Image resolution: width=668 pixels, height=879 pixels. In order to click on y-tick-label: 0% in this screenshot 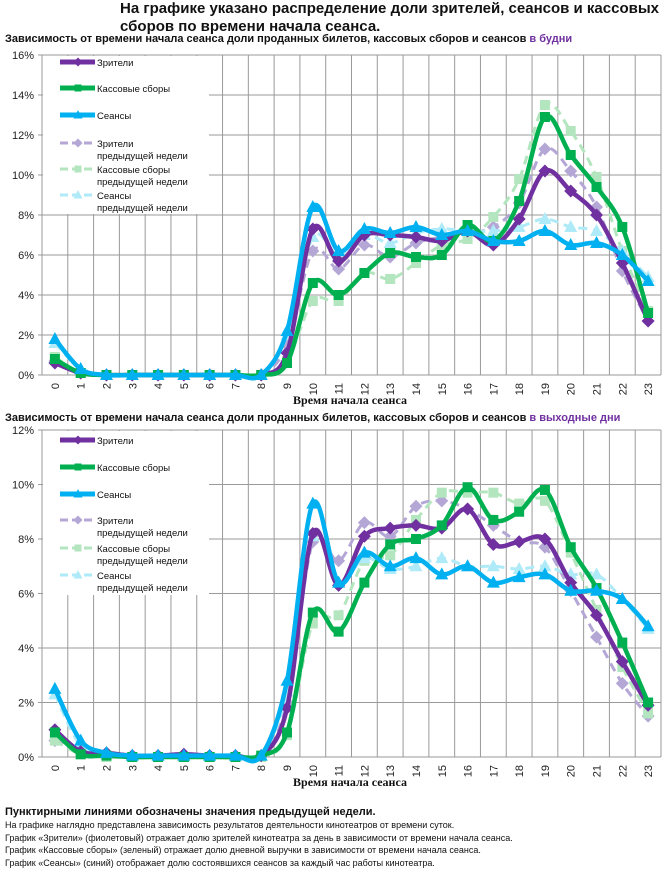, I will do `click(26, 758)`.